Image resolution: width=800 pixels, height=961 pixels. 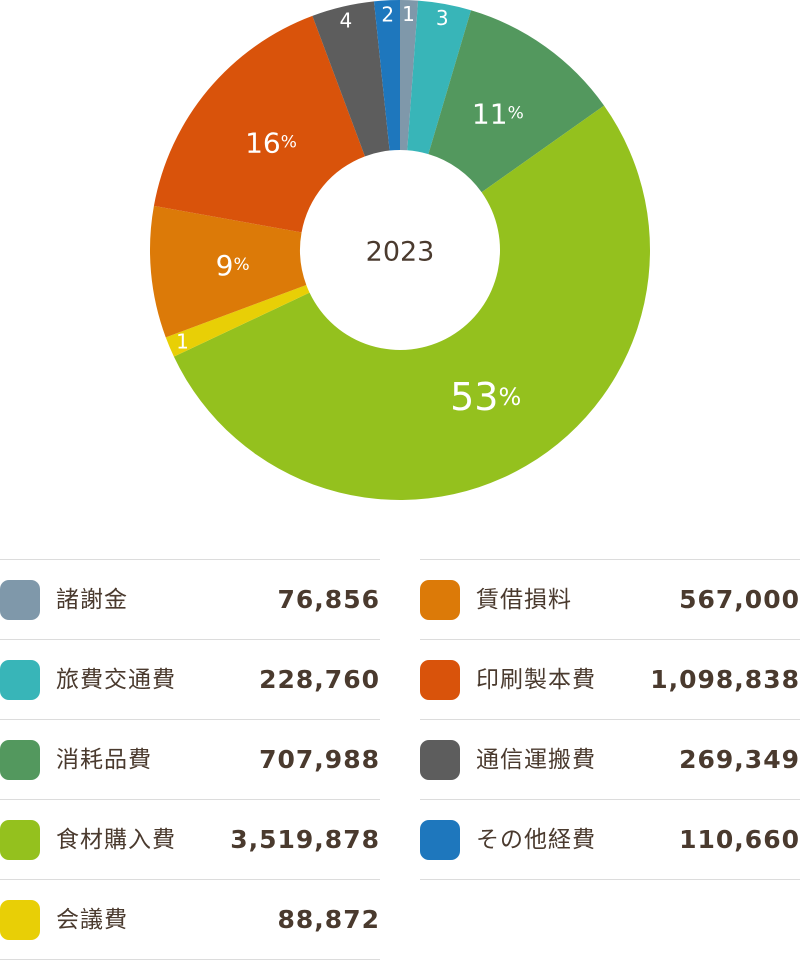 What do you see at coordinates (387, 14) in the screenshot?
I see `slice-label: 2` at bounding box center [387, 14].